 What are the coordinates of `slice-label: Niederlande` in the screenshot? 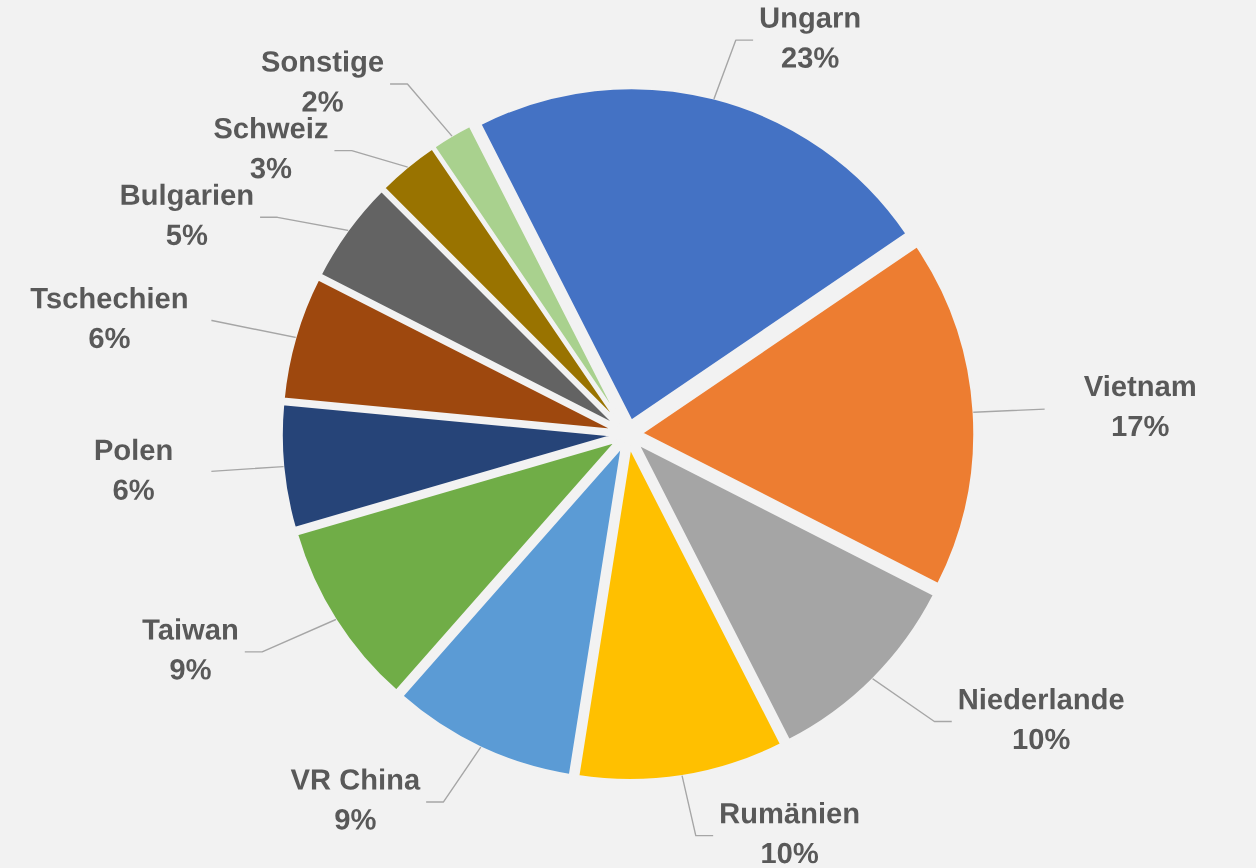 It's located at (1041, 699).